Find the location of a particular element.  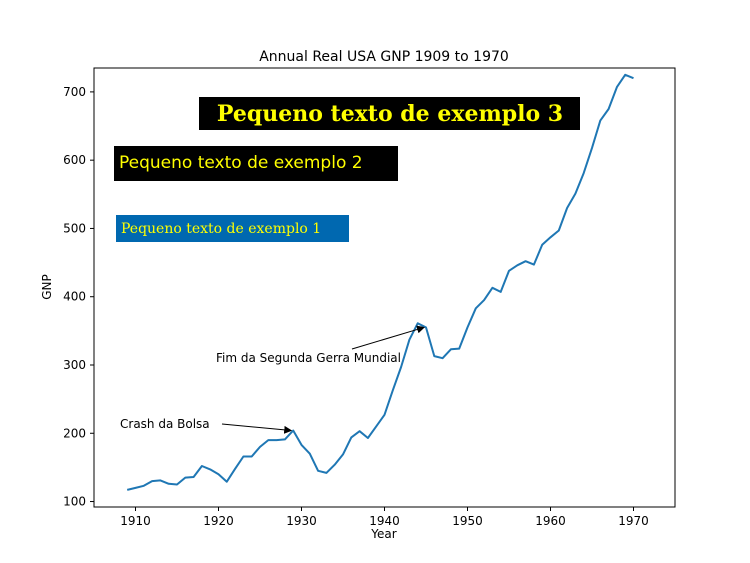

text-box-2-background is located at coordinates (256, 163).